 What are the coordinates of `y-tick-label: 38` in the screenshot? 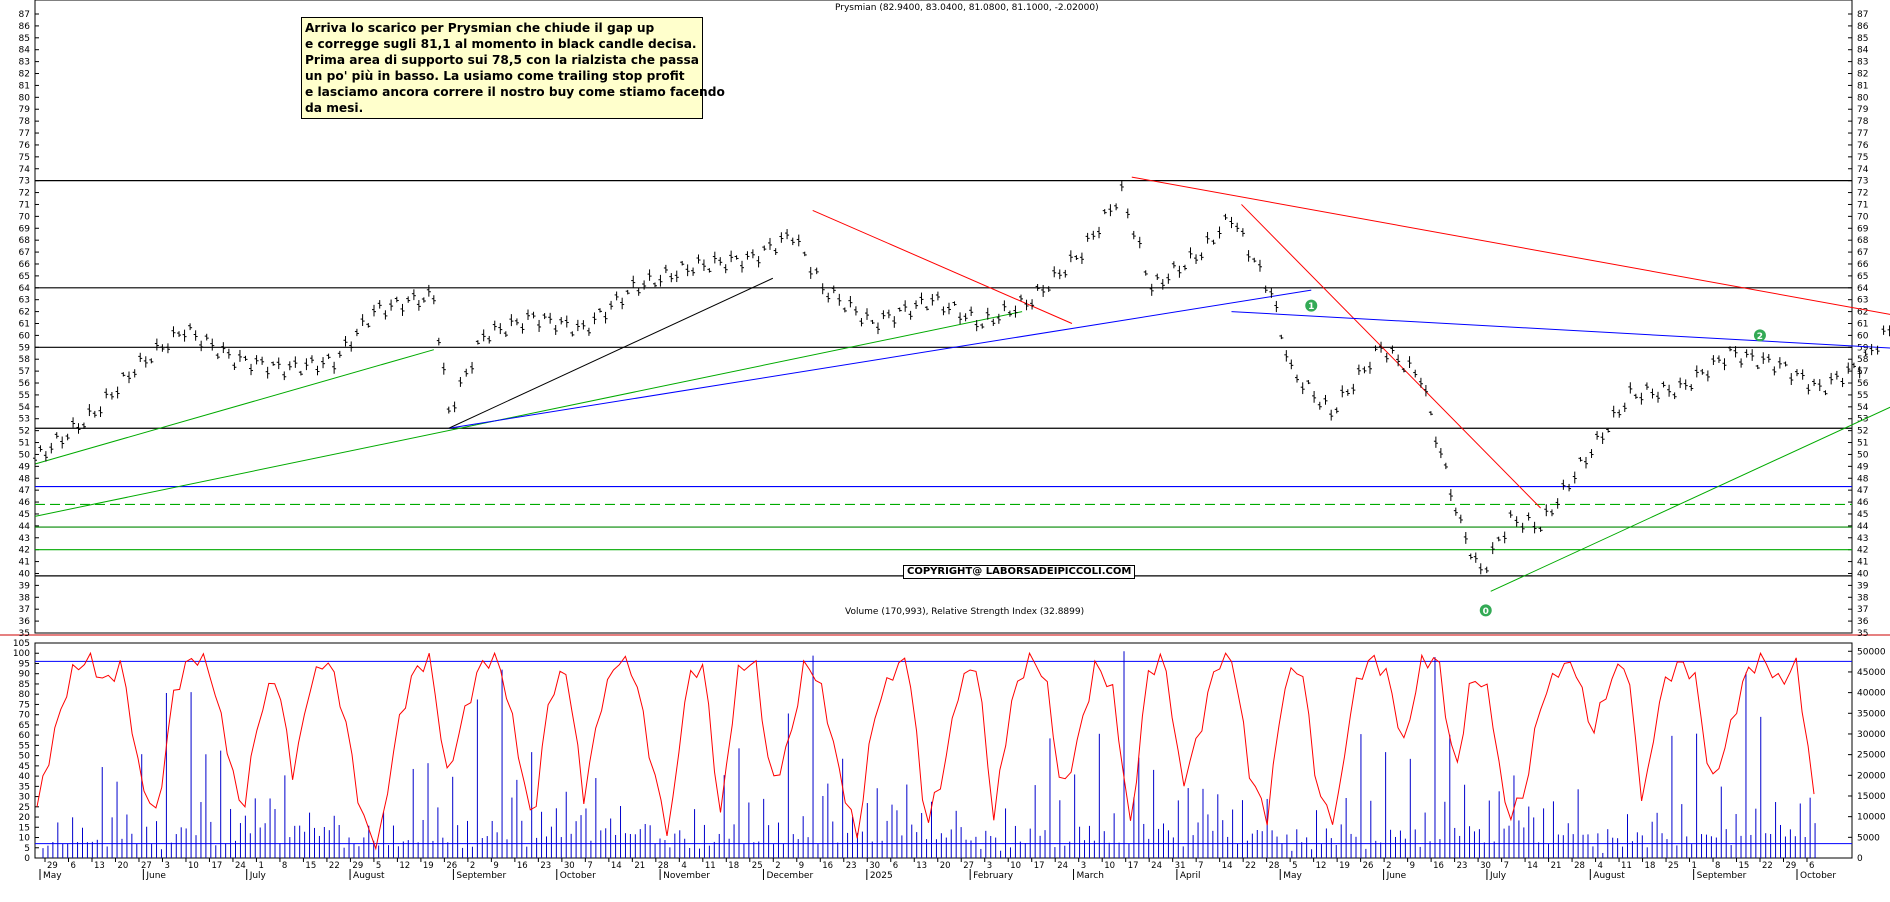 It's located at (25, 598).